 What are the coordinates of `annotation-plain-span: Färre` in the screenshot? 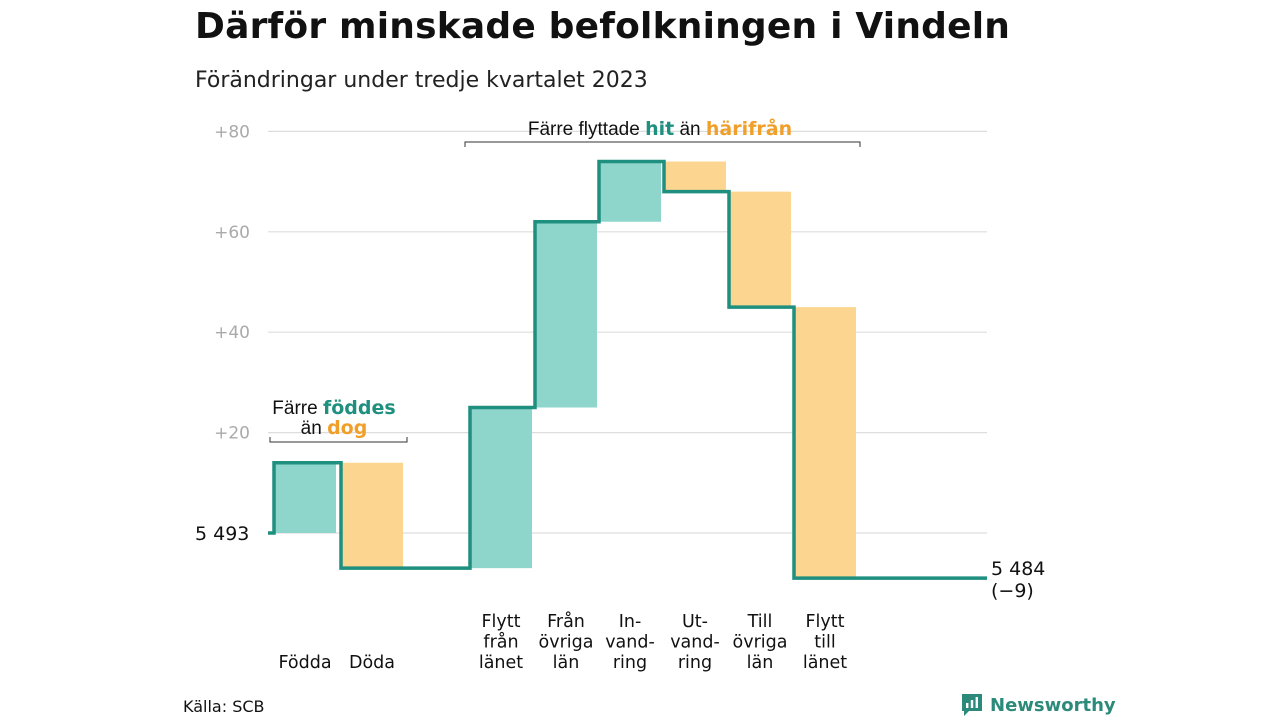 It's located at (297, 408).